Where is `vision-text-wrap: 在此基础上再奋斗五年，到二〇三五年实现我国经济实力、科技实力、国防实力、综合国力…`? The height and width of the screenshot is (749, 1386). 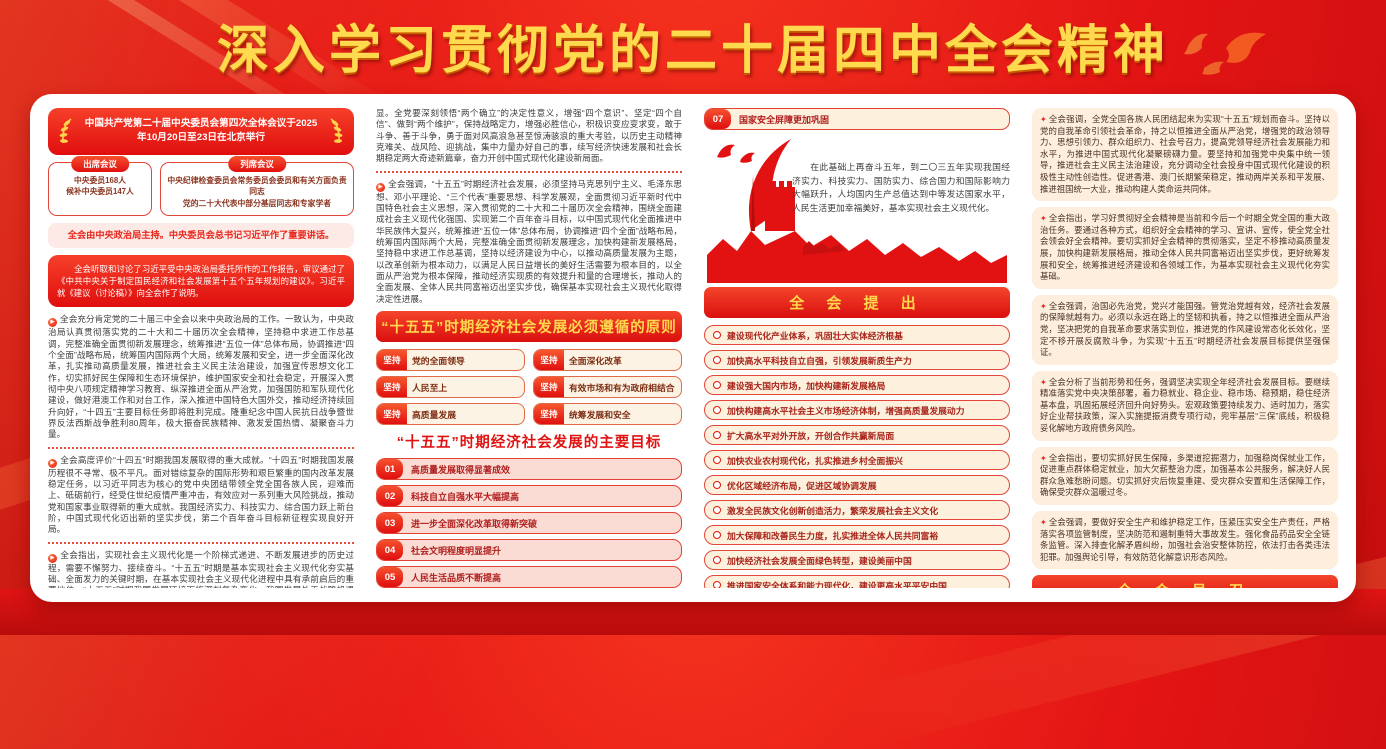
vision-text-wrap: 在此基础上再奋斗五年，到二〇三五年实现我国经济实力、科技实力、国防实力、综合国力… is located at coordinates (901, 188).